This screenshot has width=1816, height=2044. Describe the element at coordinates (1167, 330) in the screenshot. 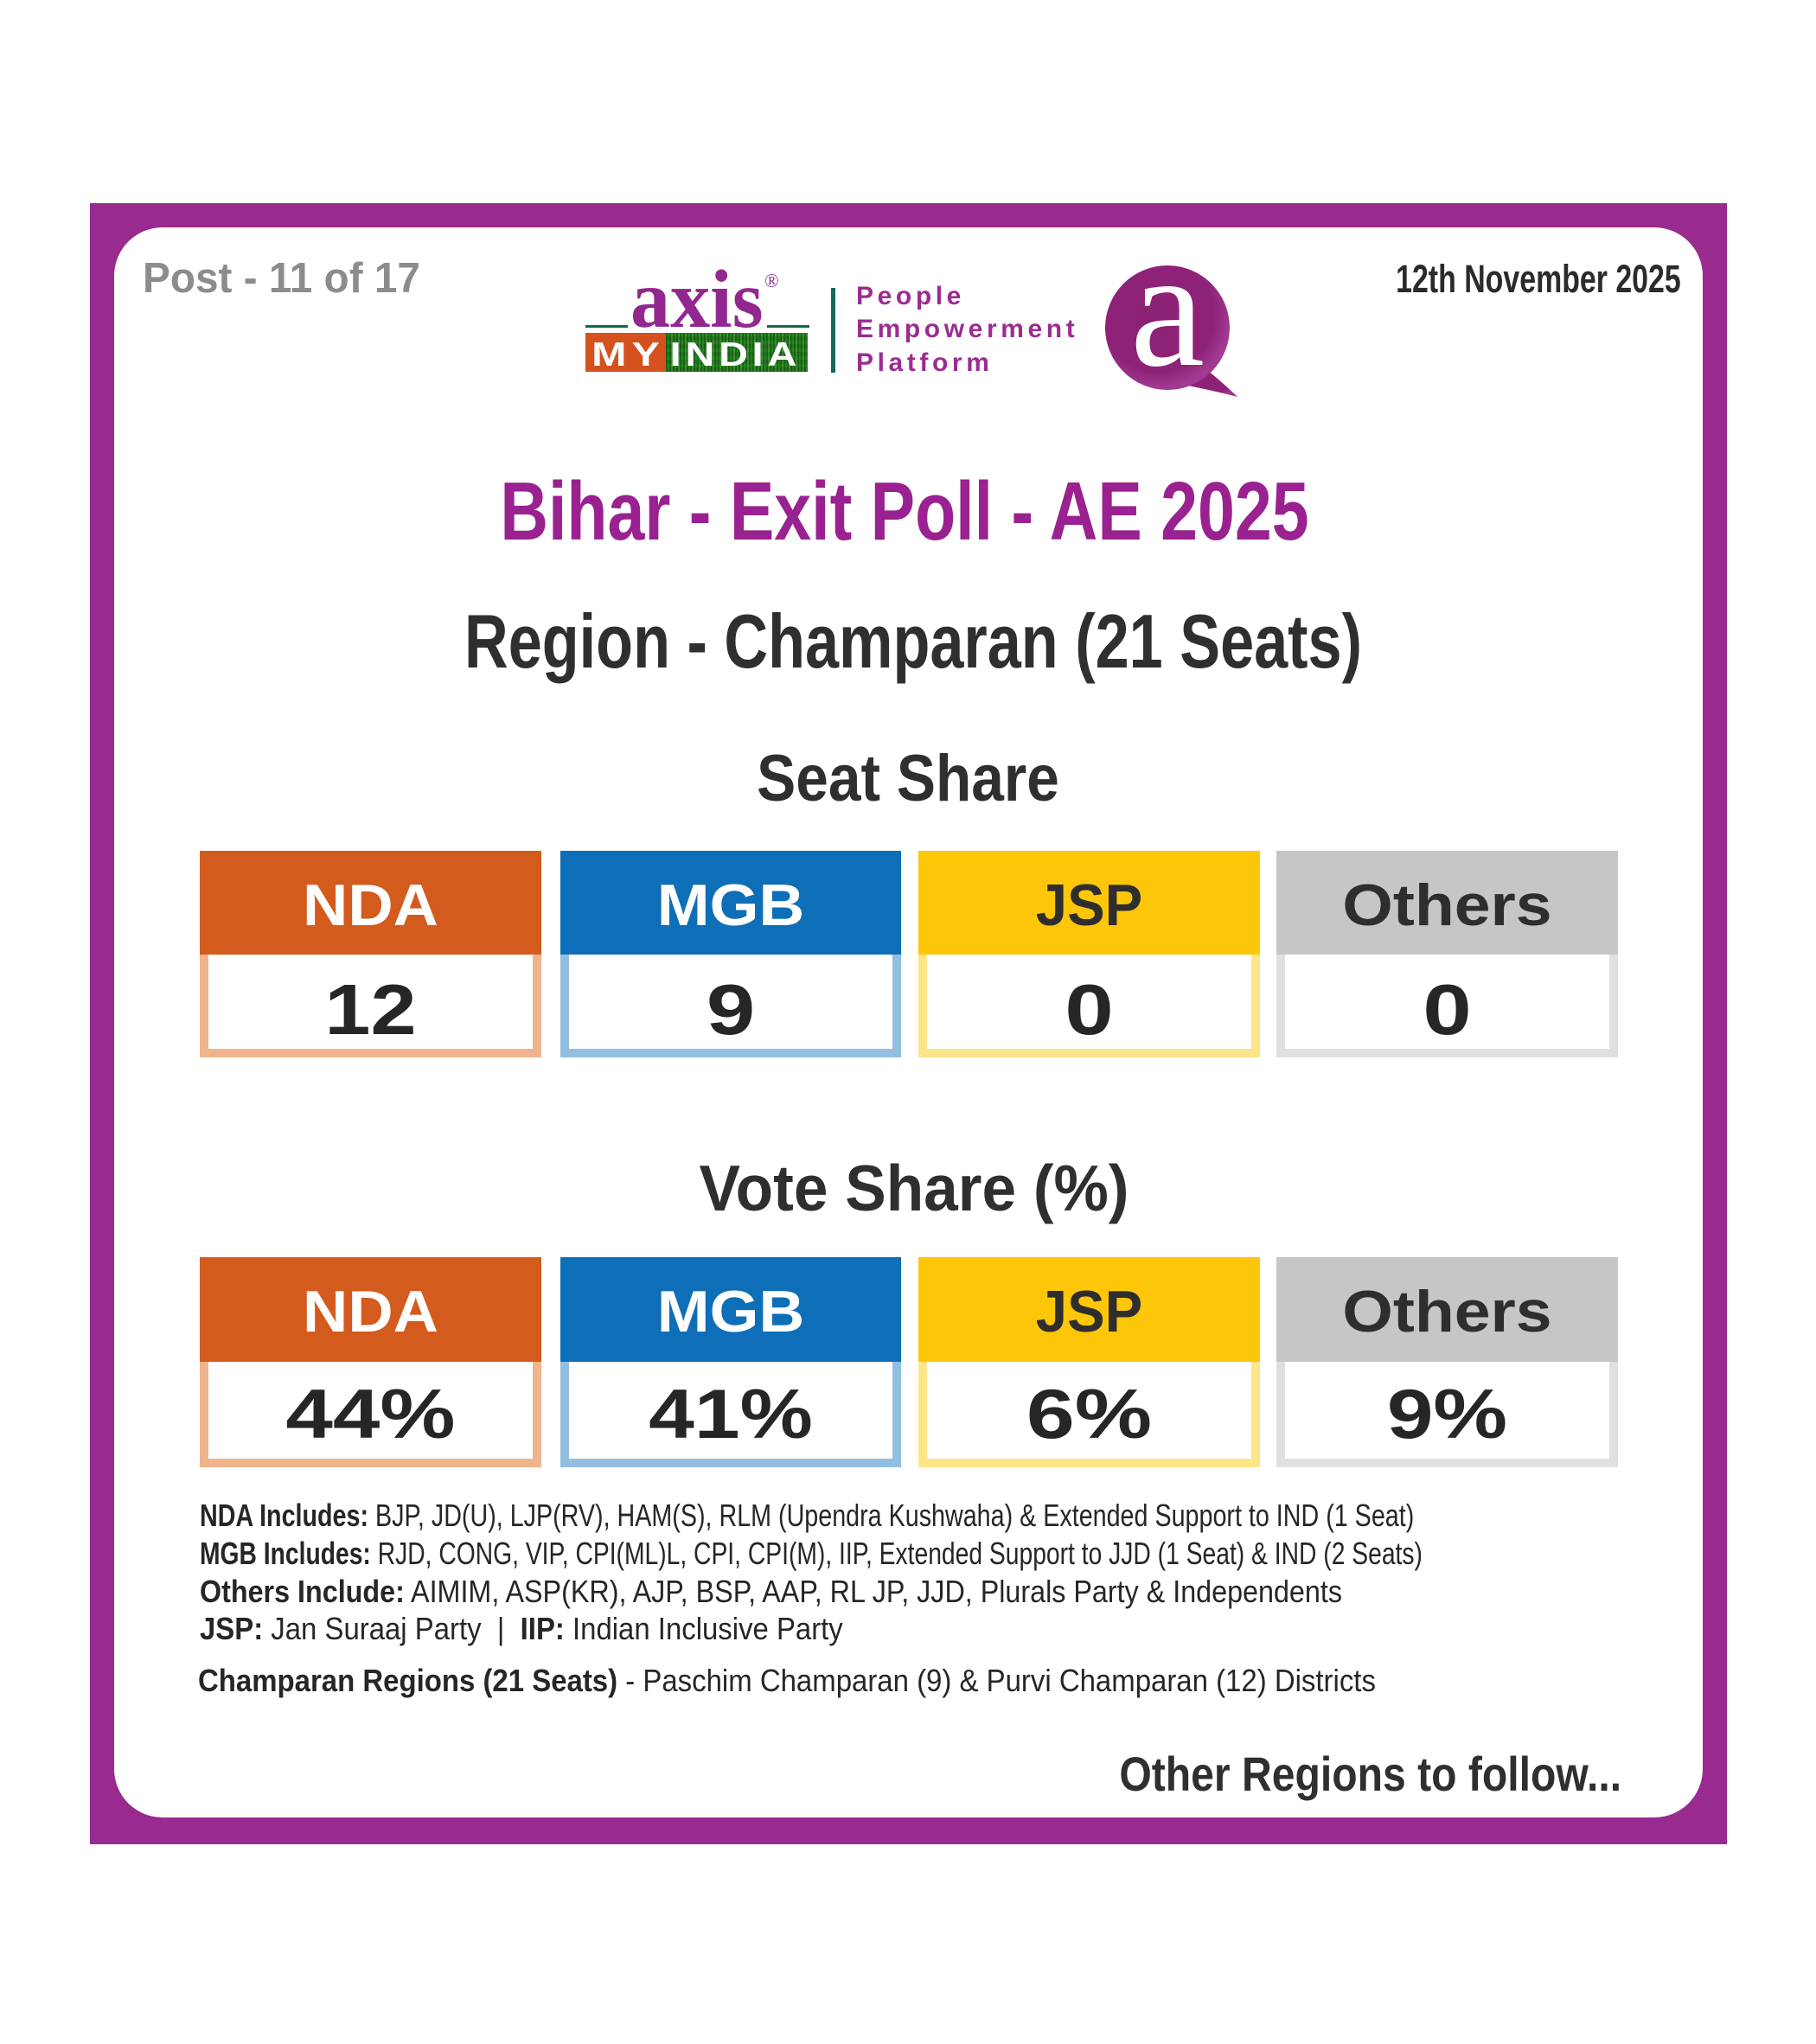

I see `svg-text: a` at that location.